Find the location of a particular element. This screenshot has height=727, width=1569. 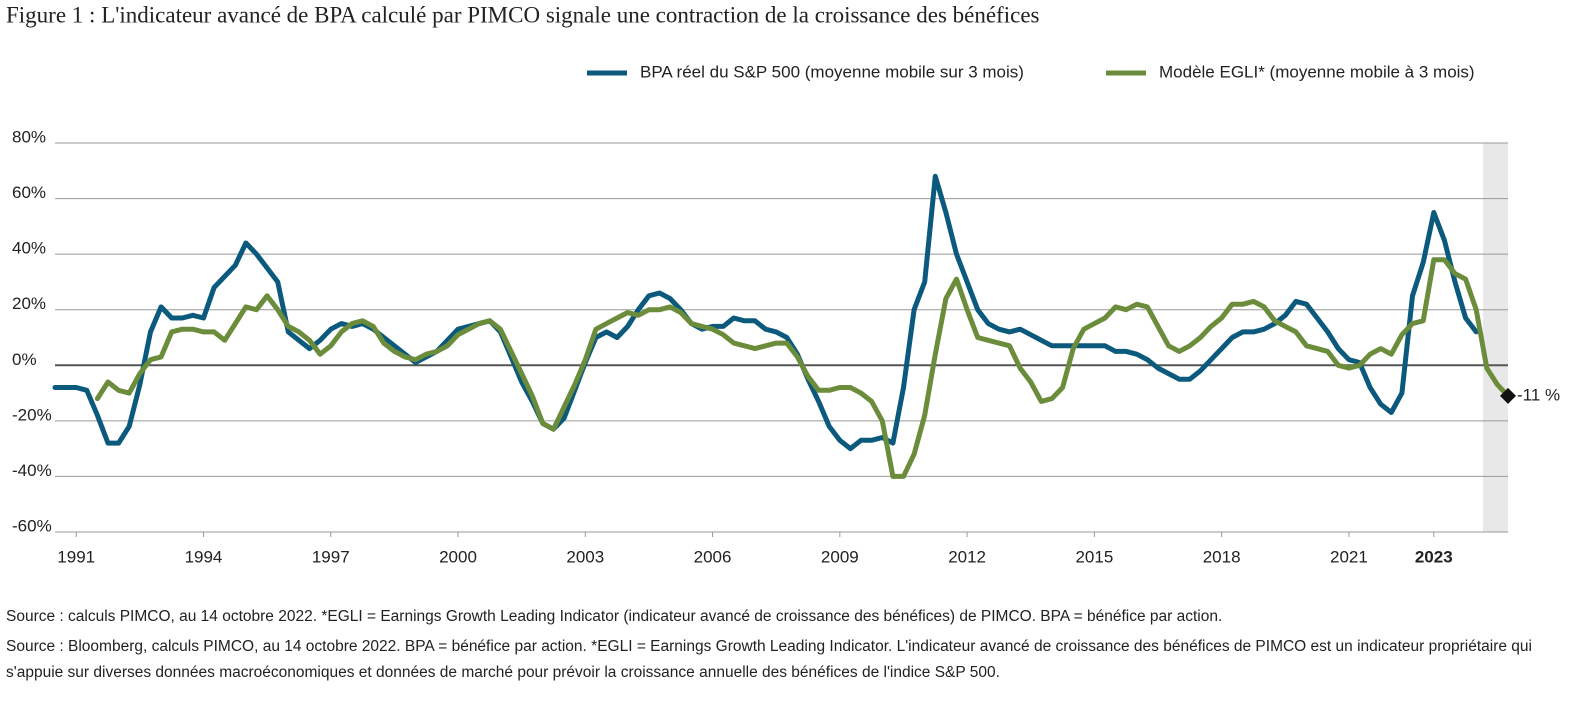

forecast-shade is located at coordinates (1495, 337).